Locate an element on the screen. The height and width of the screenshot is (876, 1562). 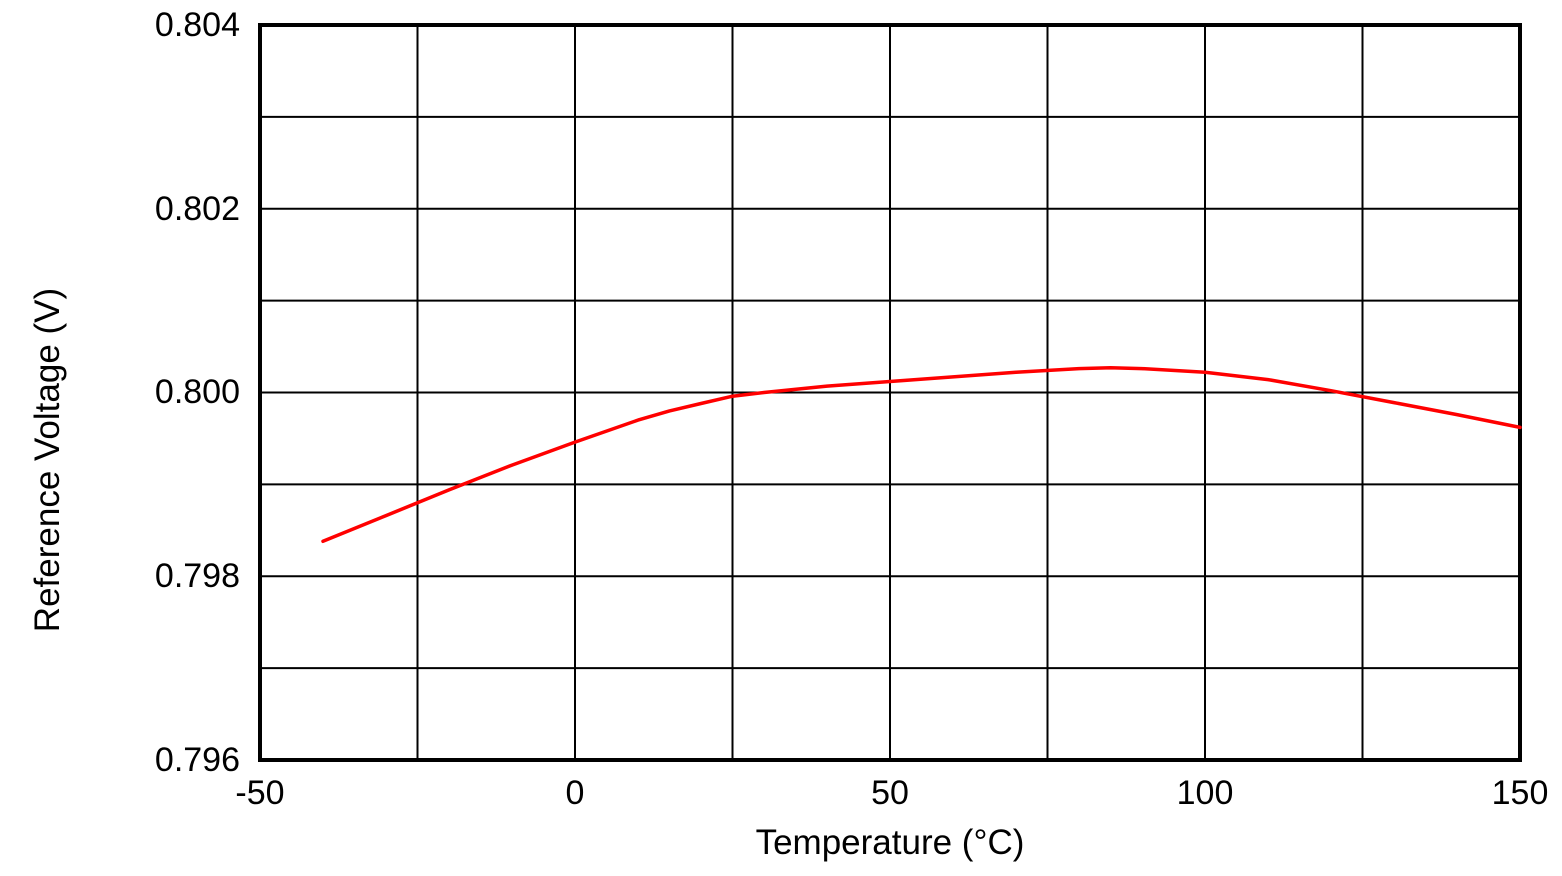
x-tick-label: 100 is located at coordinates (1205, 793).